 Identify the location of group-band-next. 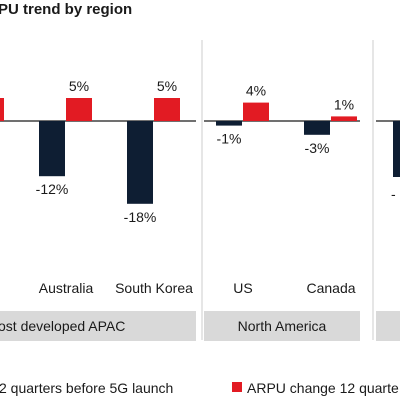
(388, 326).